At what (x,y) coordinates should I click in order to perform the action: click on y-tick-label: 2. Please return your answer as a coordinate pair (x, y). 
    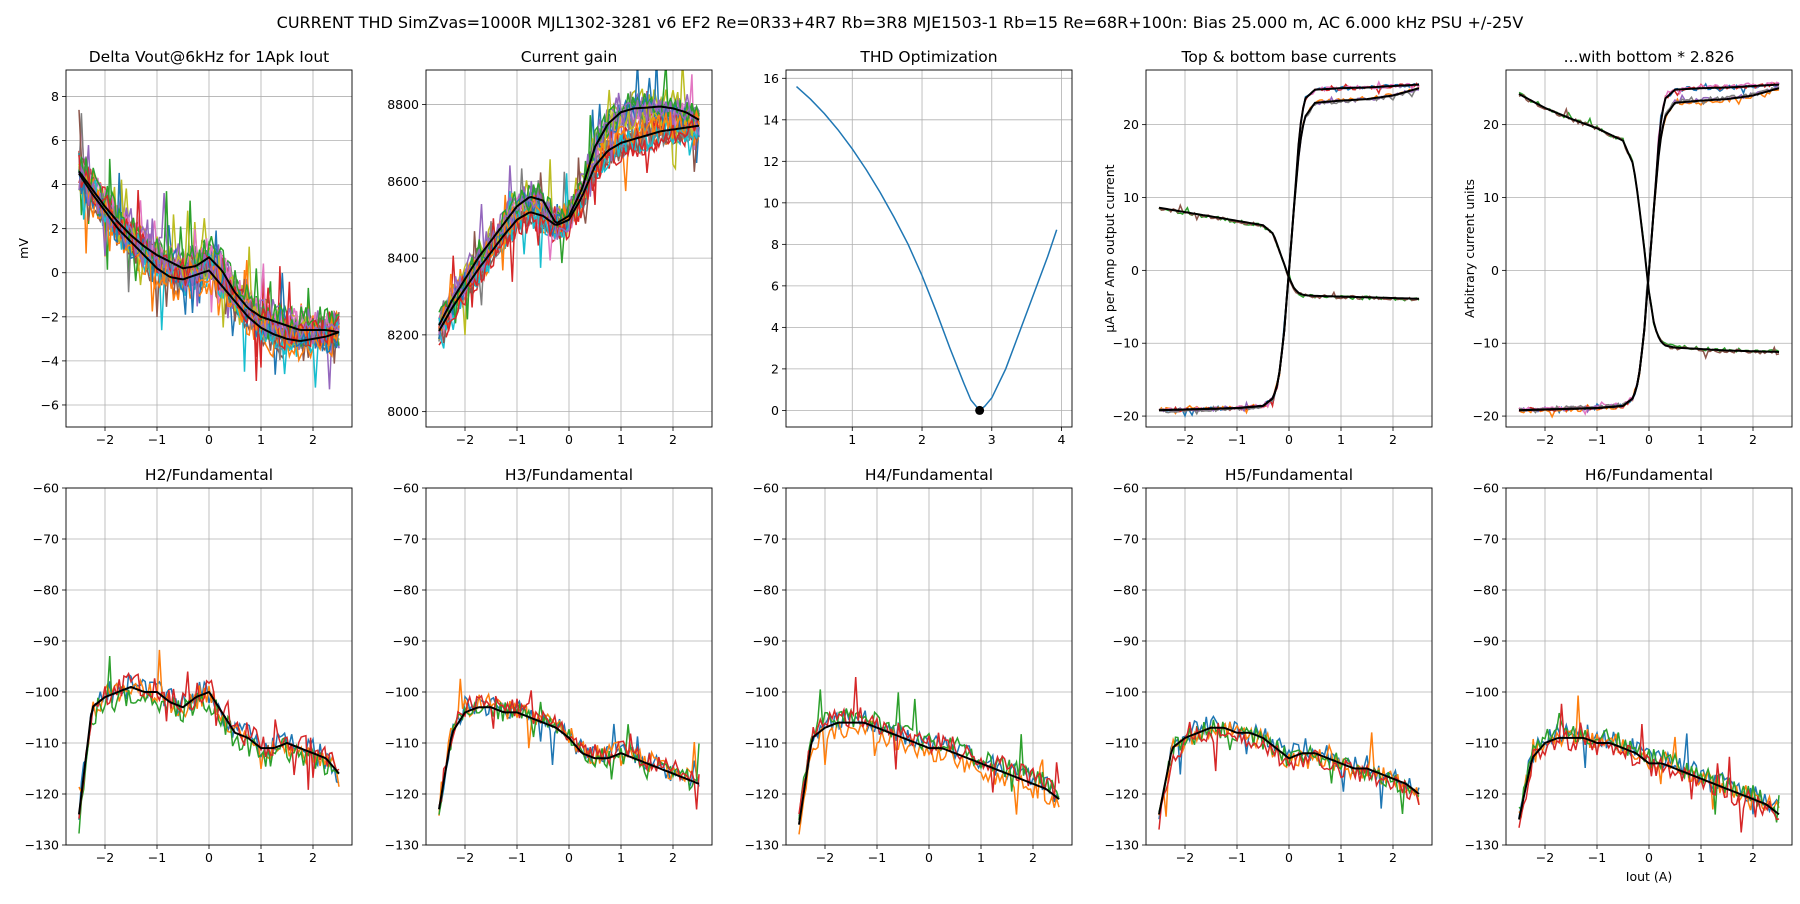
    Looking at the image, I should click on (55, 228).